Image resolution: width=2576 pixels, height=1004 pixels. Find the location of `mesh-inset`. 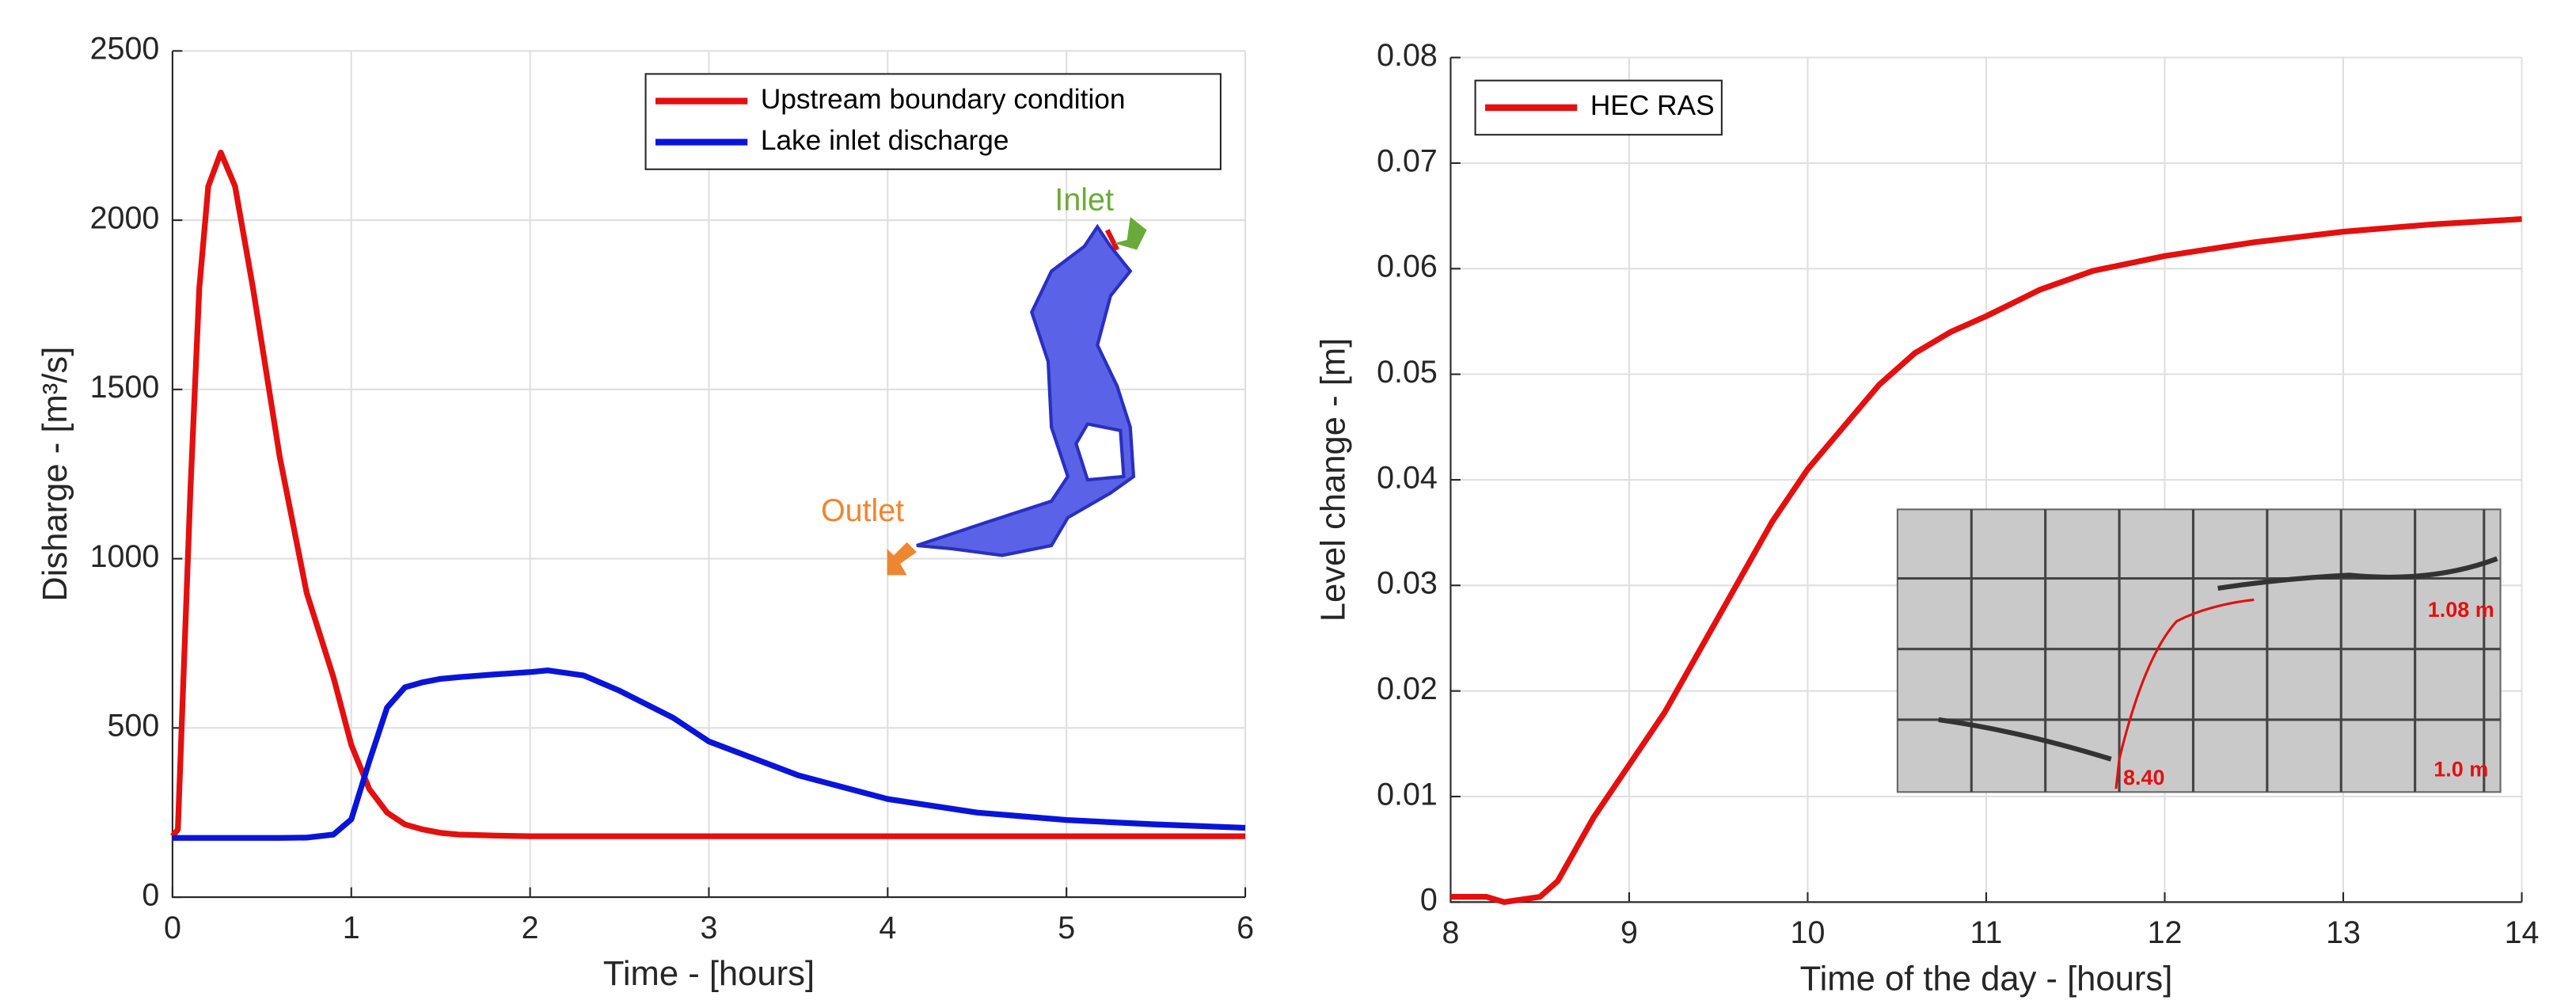

mesh-inset is located at coordinates (1017, 396).